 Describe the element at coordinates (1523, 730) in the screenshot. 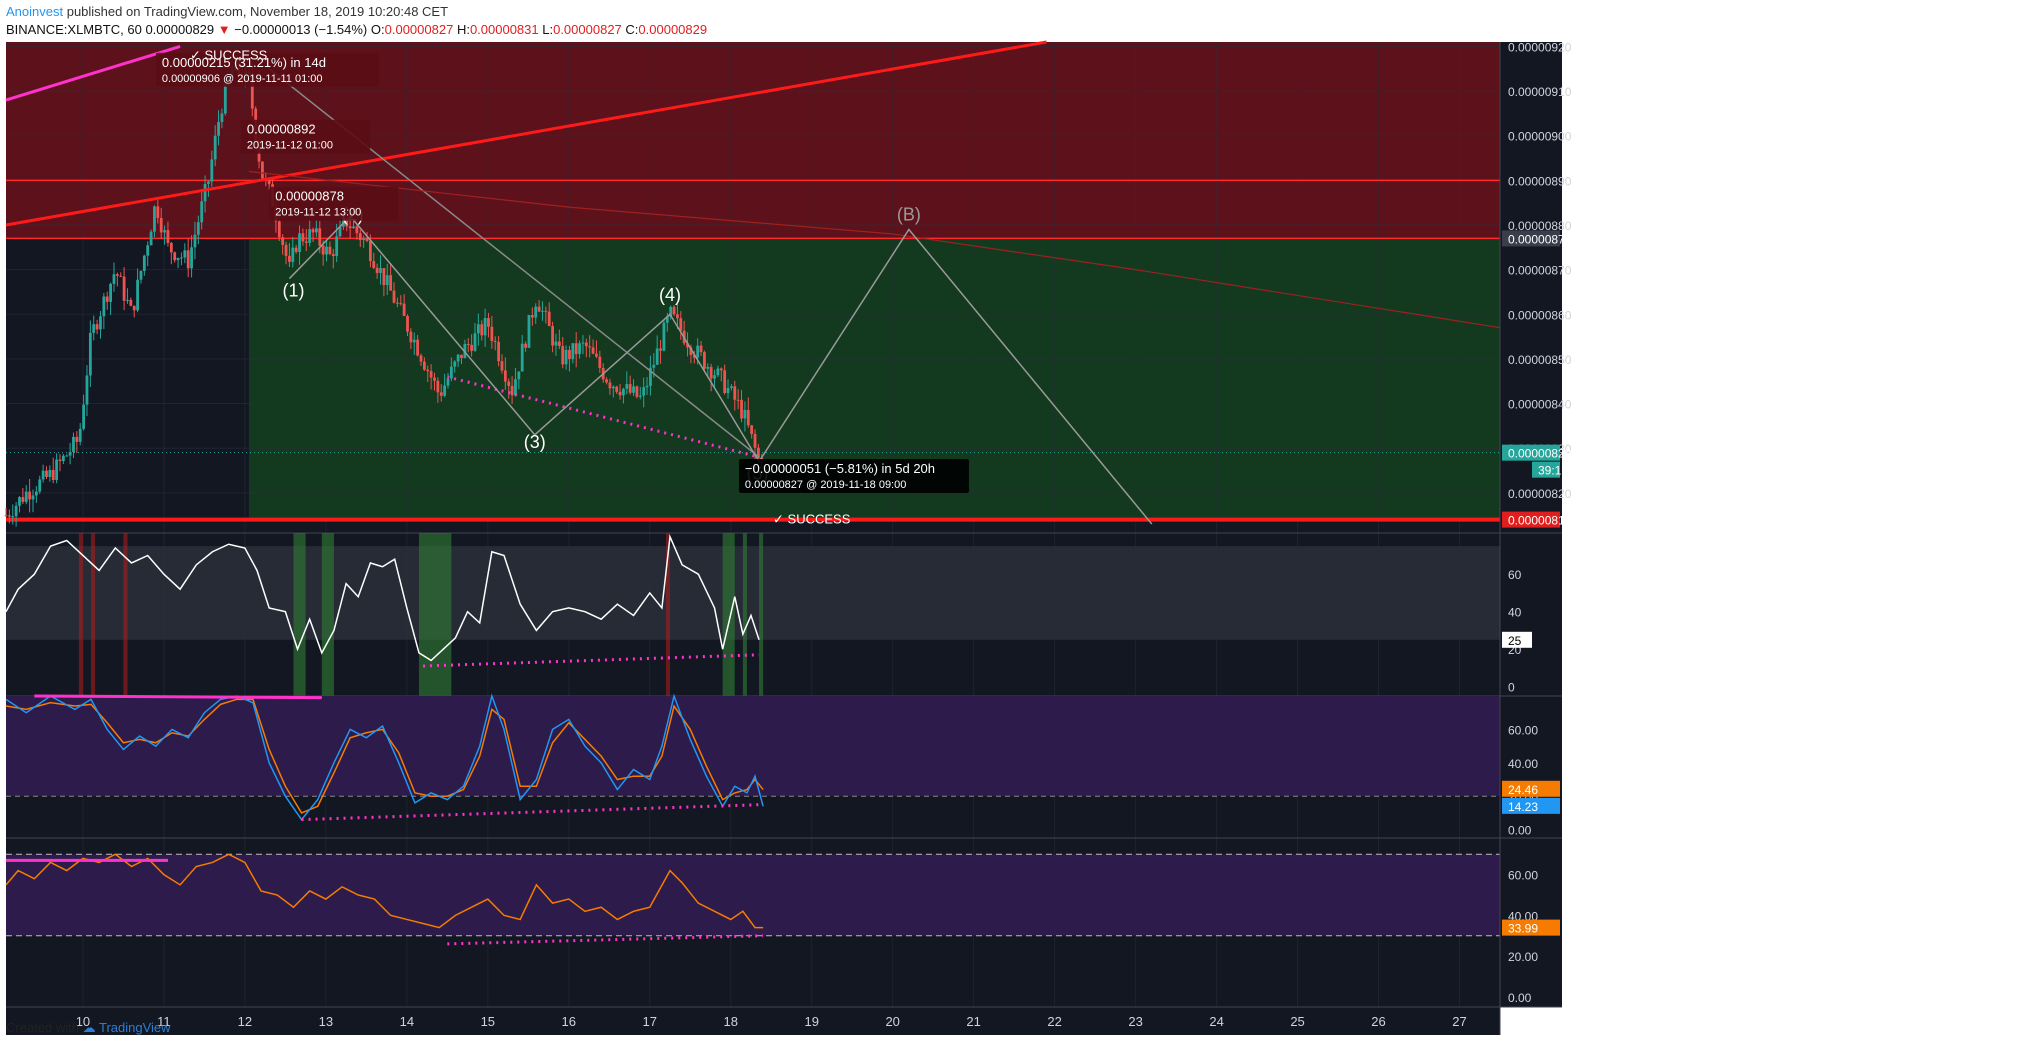

I see `stochastic-tick-label: 60.00` at that location.